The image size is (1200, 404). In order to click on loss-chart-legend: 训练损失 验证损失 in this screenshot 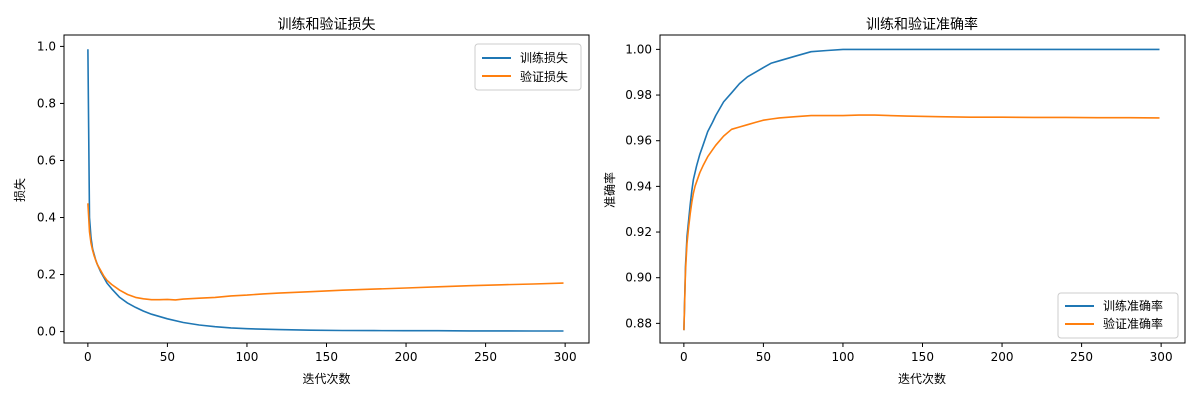, I will do `click(528, 67)`.